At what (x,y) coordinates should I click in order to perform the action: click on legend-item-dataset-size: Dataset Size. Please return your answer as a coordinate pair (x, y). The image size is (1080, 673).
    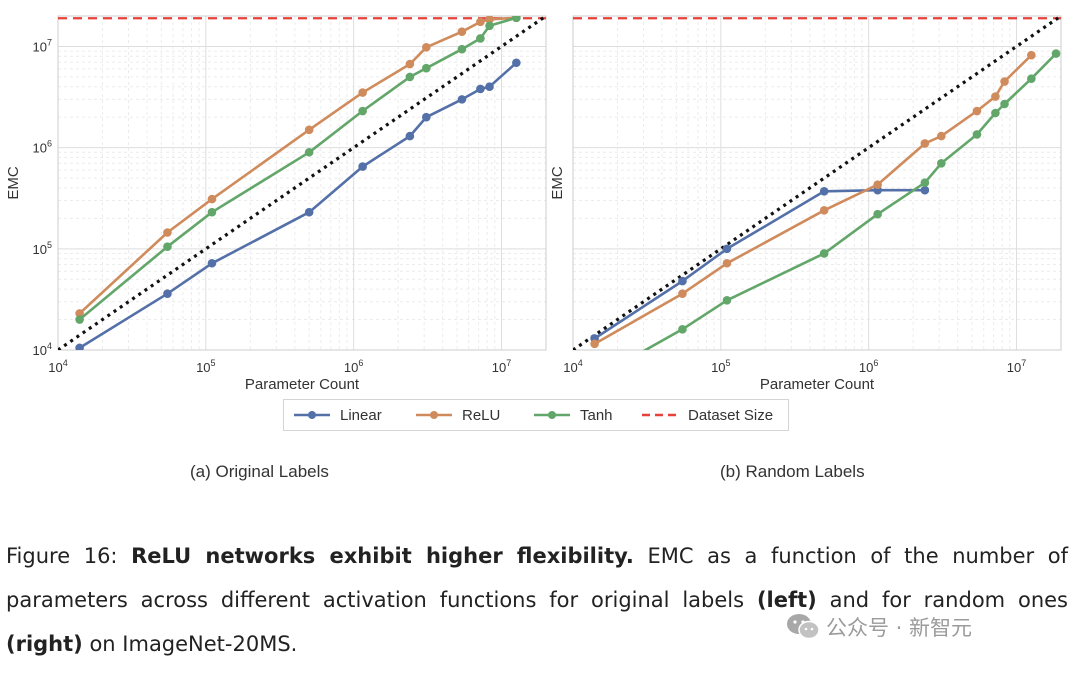
    Looking at the image, I should click on (706, 415).